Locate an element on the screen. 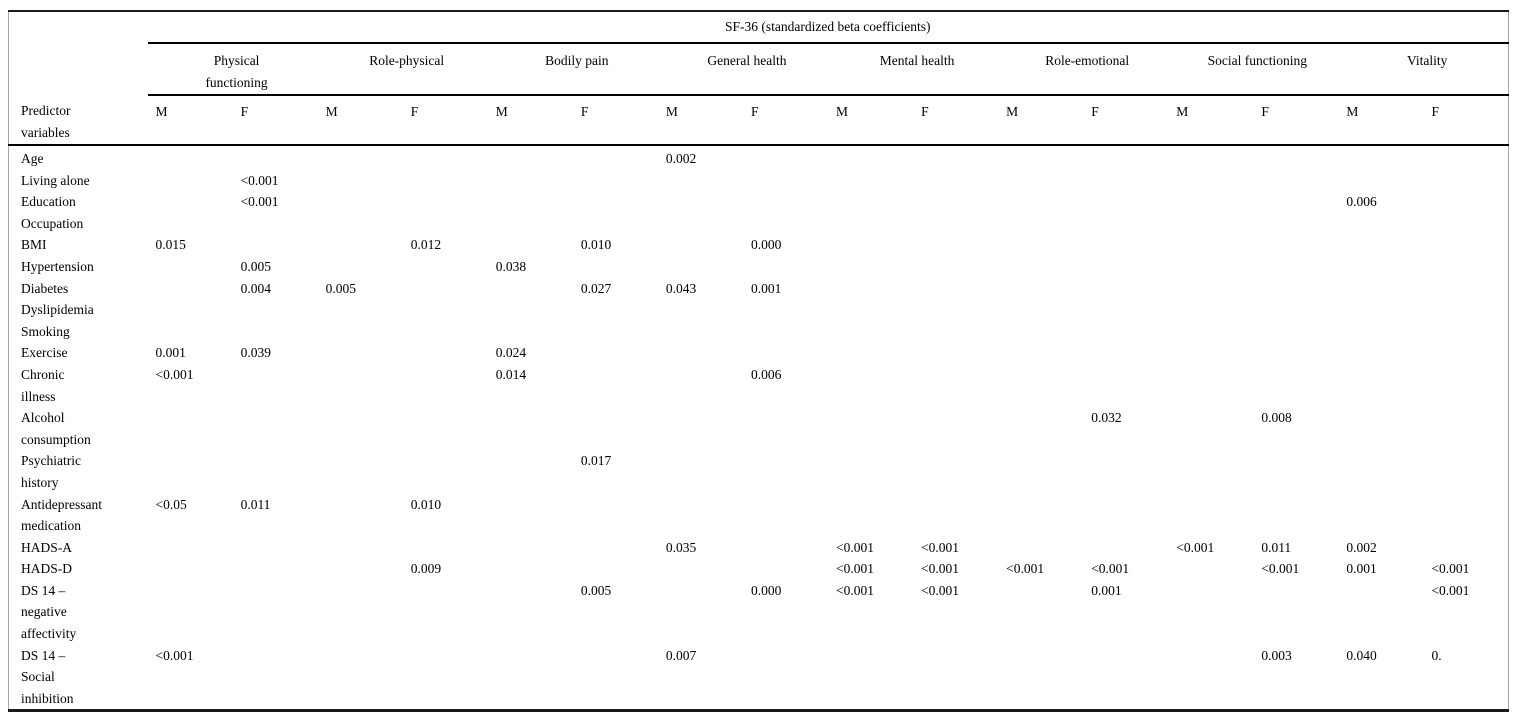 The width and height of the screenshot is (1517, 721). value-cell: 0.010 is located at coordinates (426, 504).